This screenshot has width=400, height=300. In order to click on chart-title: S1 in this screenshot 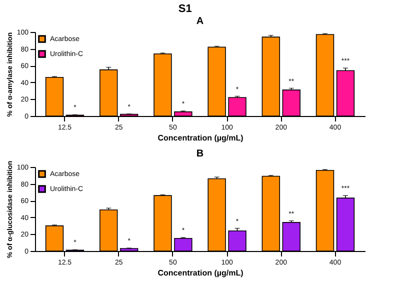, I will do `click(185, 9)`.